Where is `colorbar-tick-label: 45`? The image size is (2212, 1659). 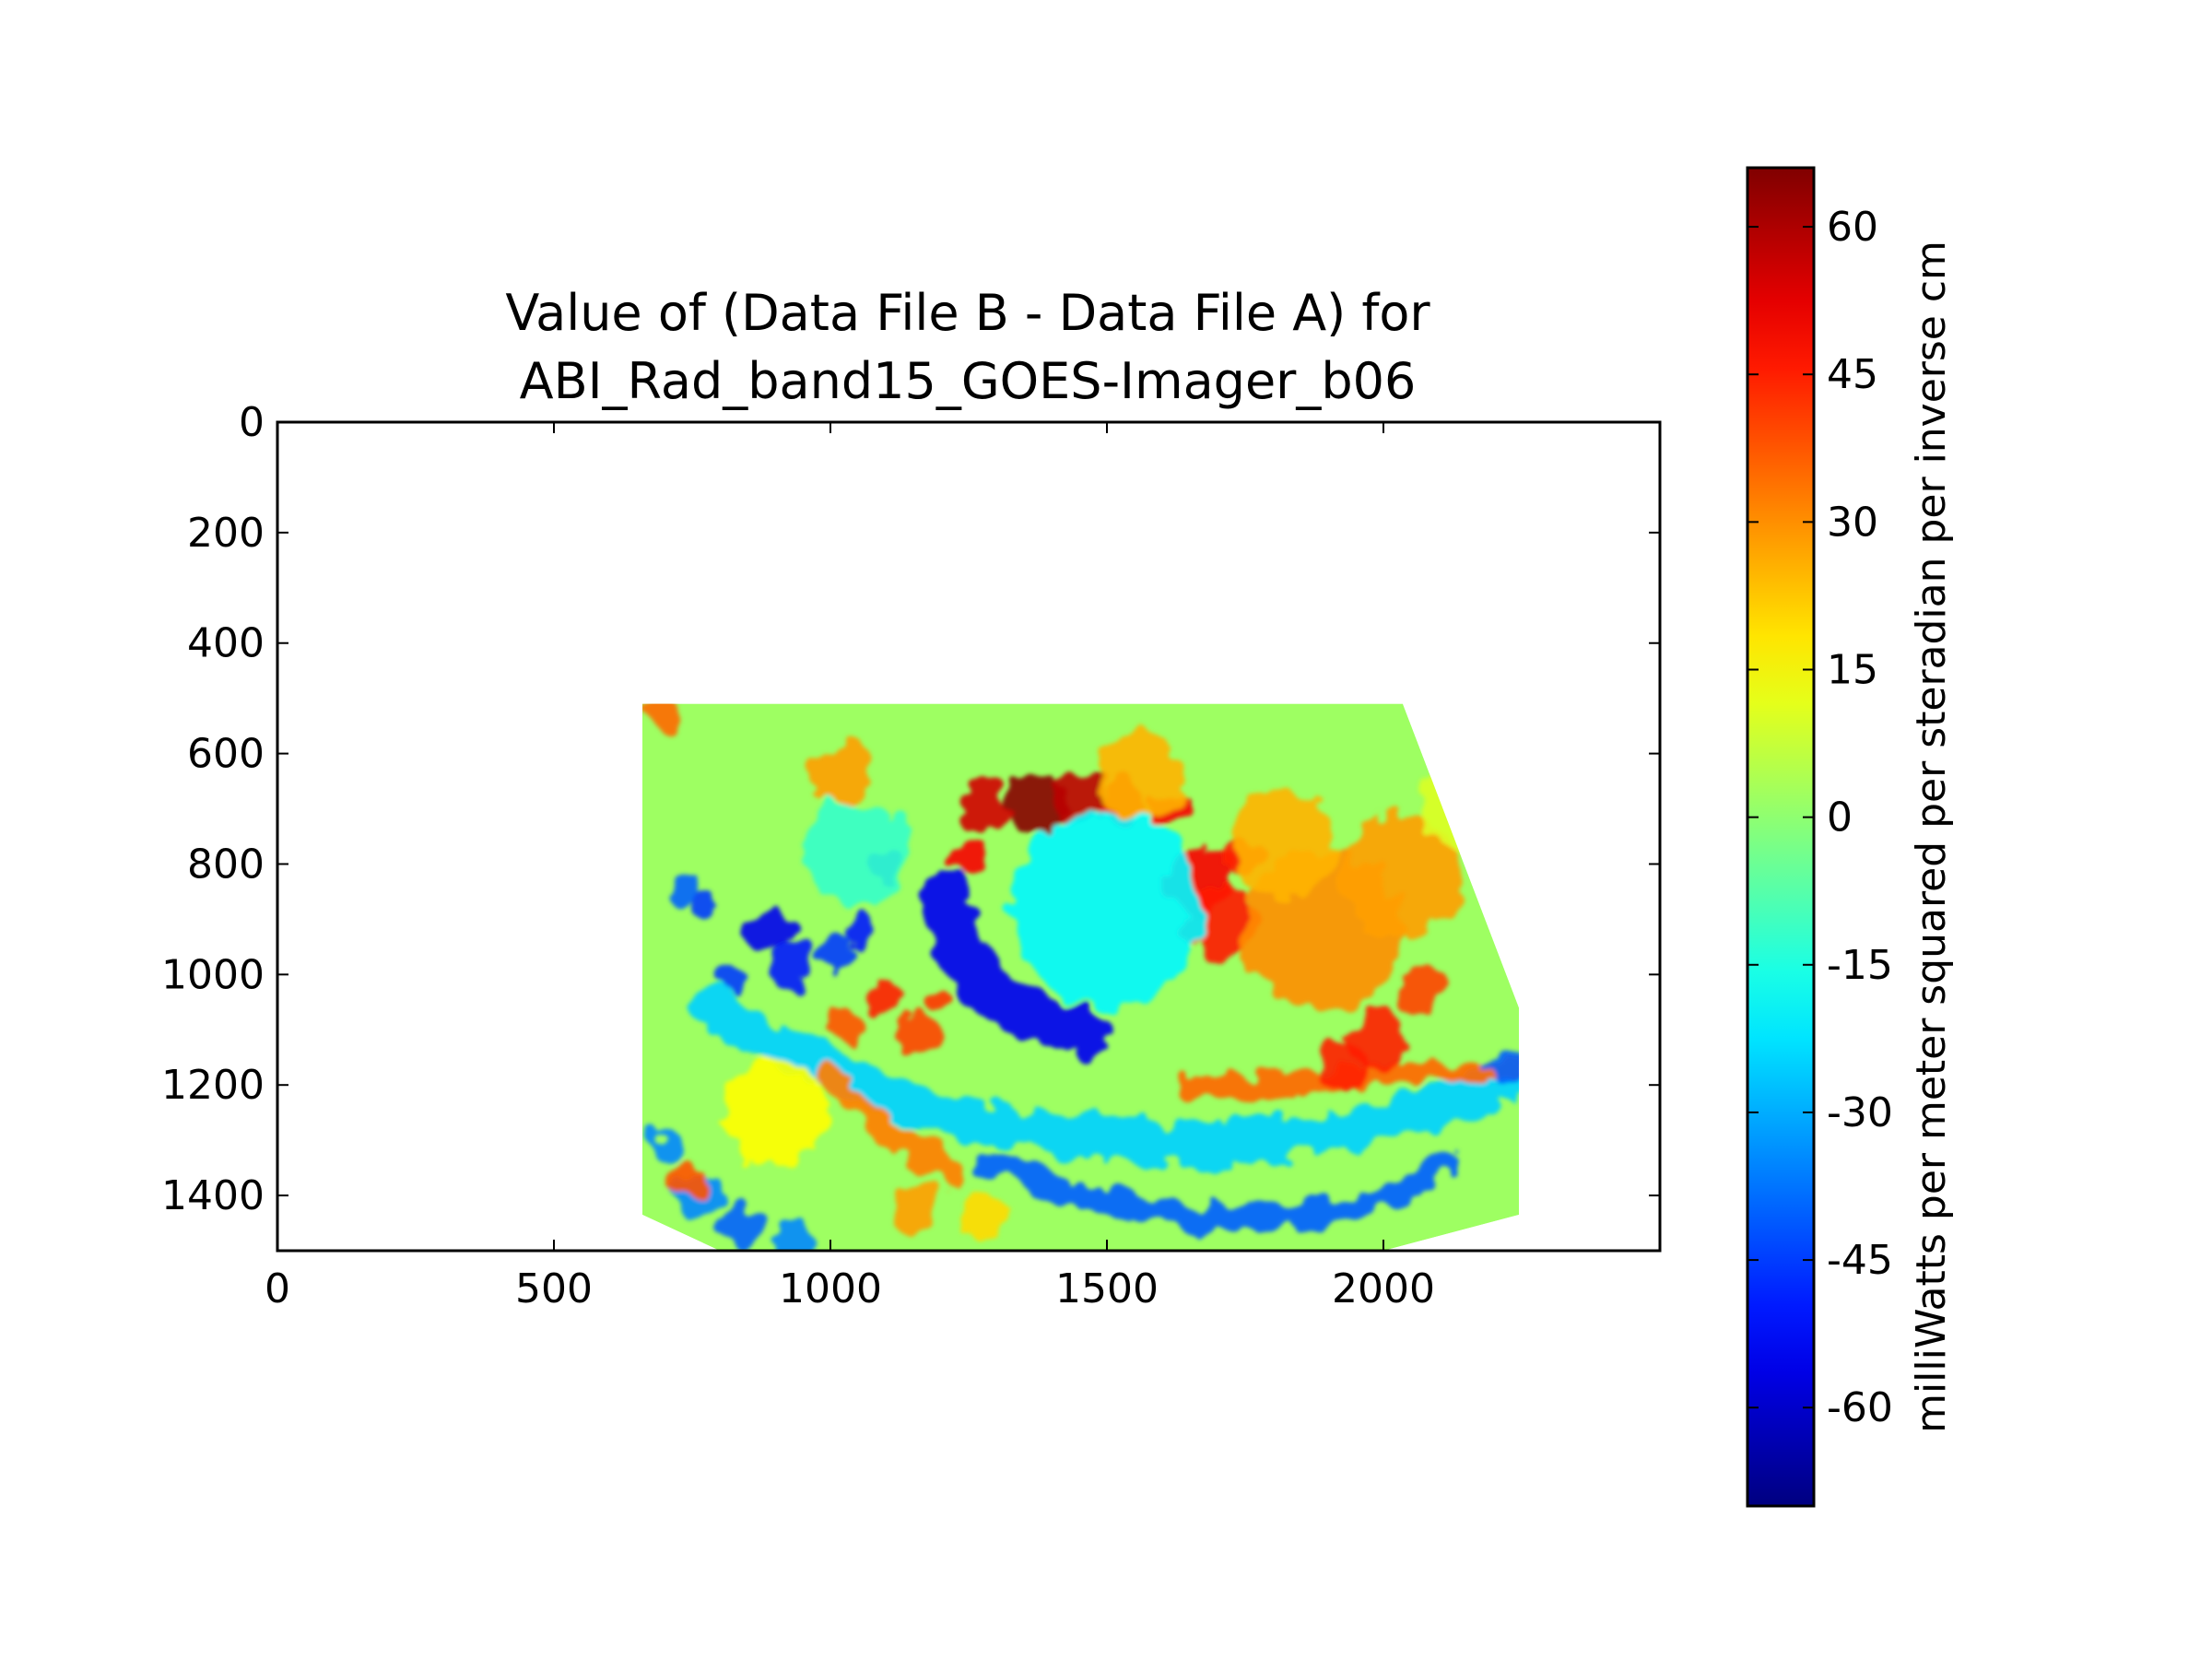 colorbar-tick-label: 45 is located at coordinates (1852, 374).